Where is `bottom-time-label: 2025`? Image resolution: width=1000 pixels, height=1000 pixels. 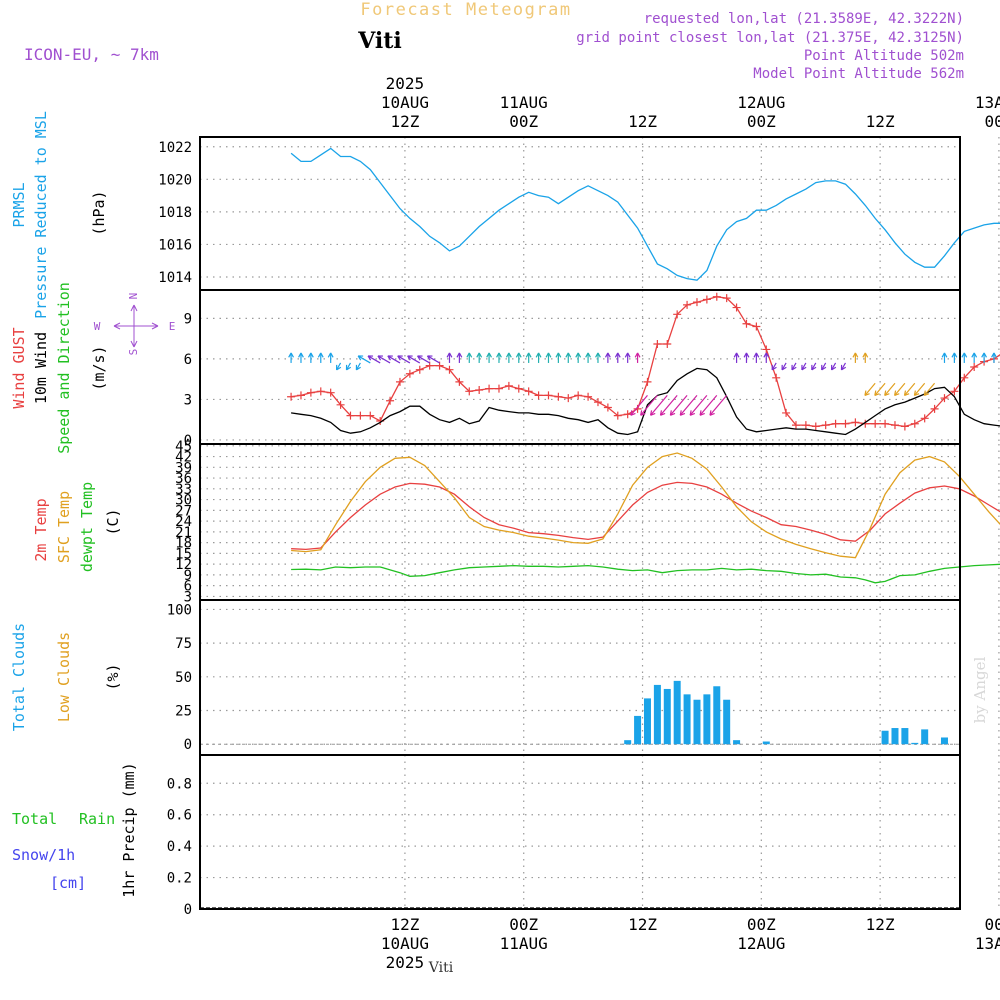 bottom-time-label: 2025 is located at coordinates (405, 962).